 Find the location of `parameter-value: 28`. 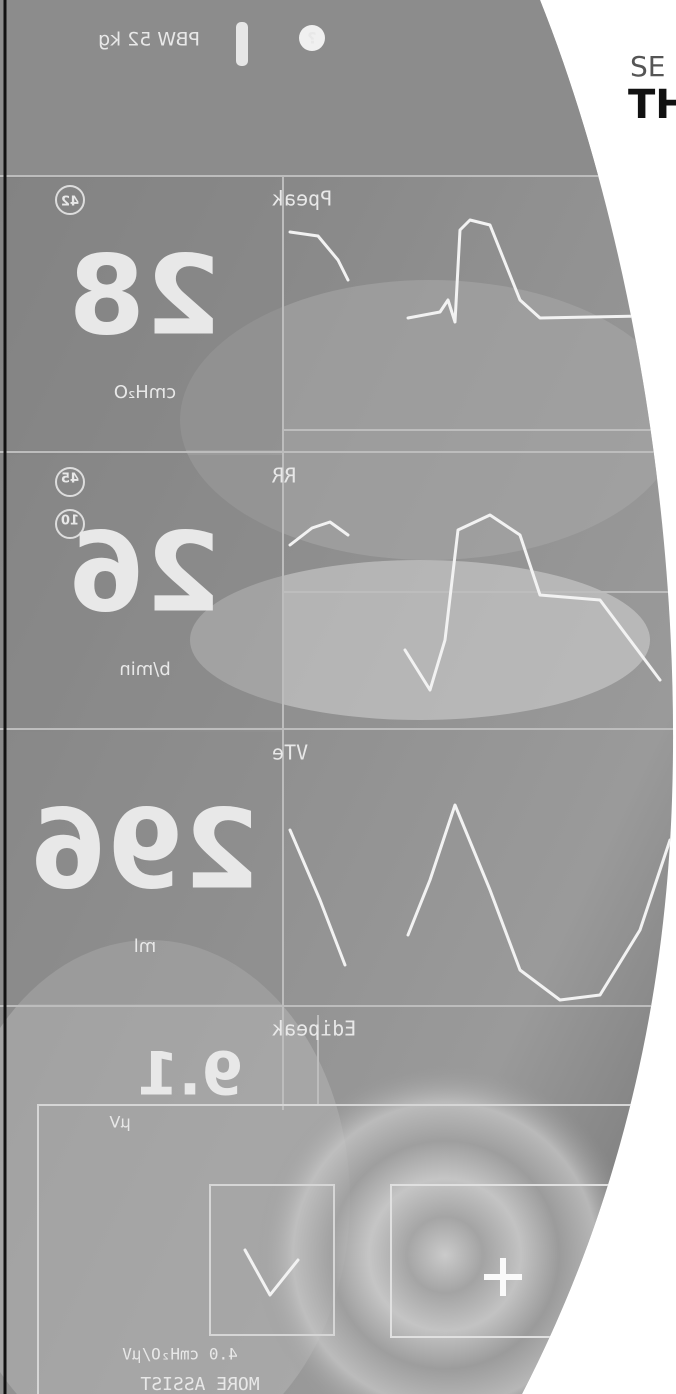

parameter-value: 28 is located at coordinates (144, 295).